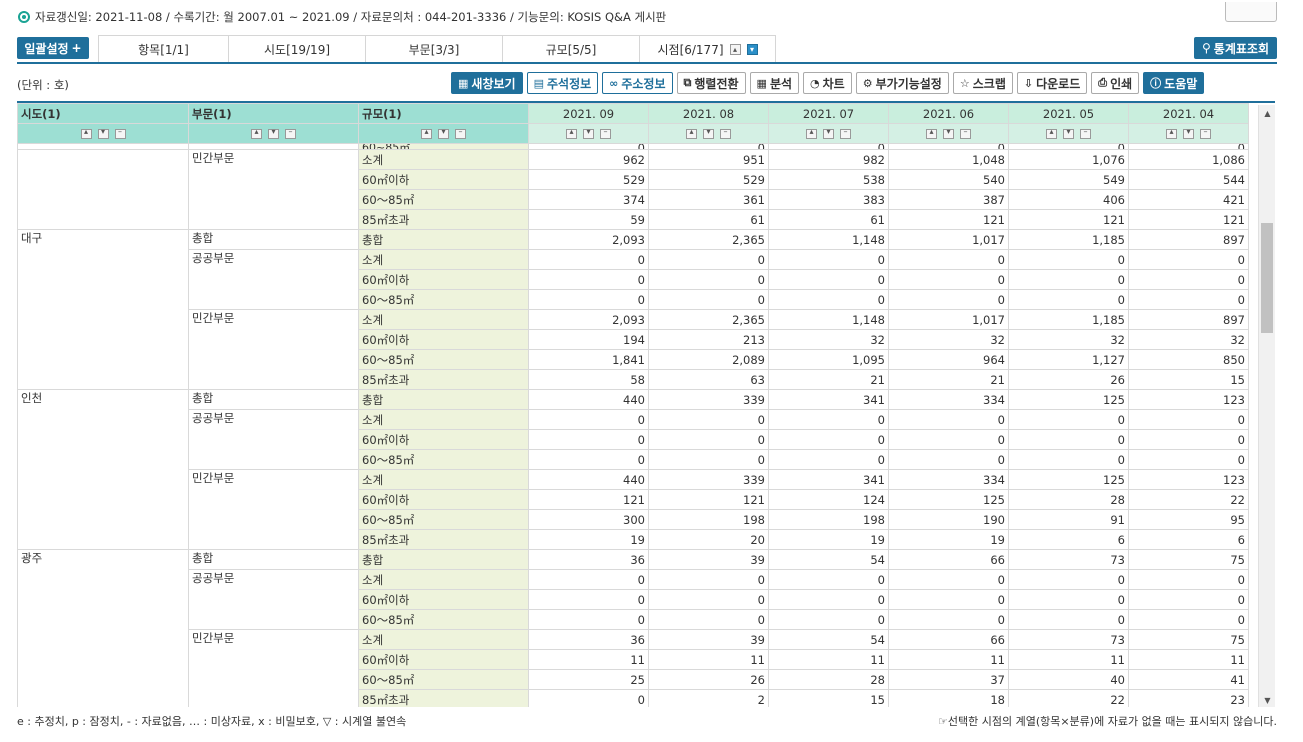  I want to click on value-cell: 982, so click(828, 159).